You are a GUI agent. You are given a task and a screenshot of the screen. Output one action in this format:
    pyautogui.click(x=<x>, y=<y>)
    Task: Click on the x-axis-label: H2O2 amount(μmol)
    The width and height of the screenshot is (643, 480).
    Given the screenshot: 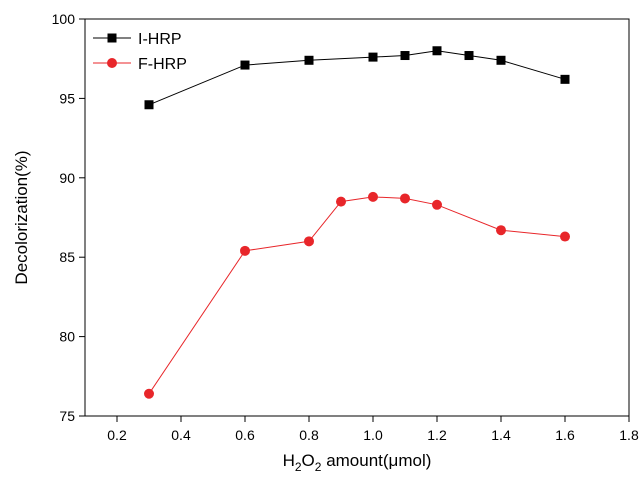 What is the action you would take?
    pyautogui.click(x=357, y=462)
    